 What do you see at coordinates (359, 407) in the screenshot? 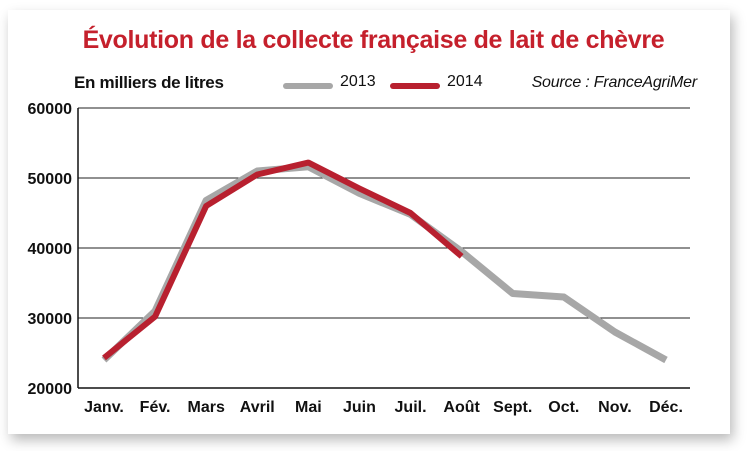
I see `x-tick-label: Juin` at bounding box center [359, 407].